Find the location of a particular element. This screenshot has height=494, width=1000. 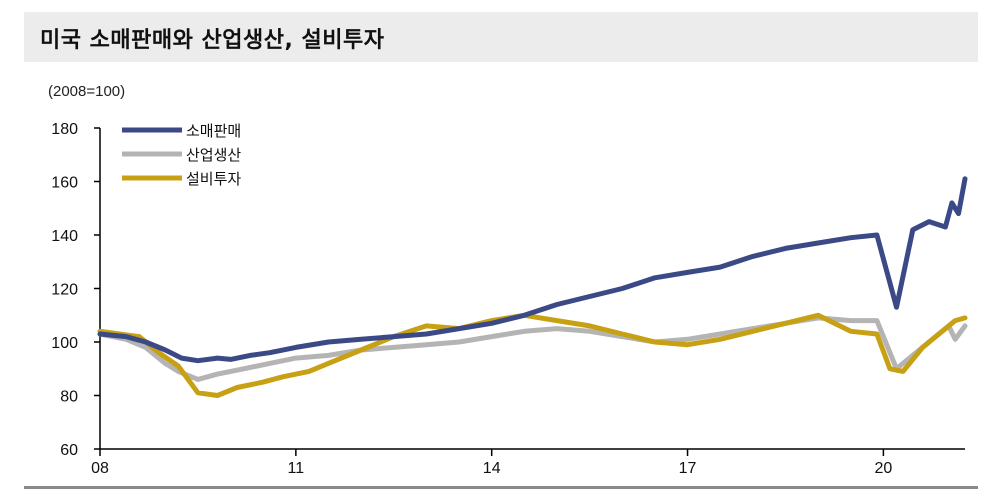

x-tick-label: 20 is located at coordinates (883, 468).